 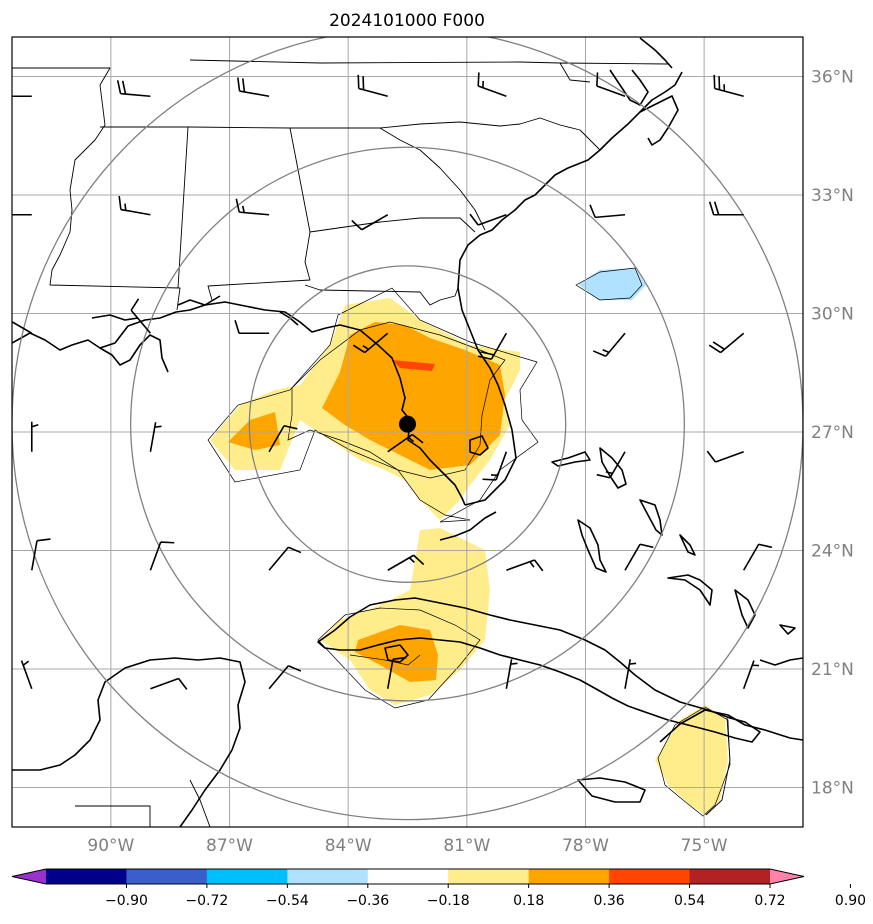 I want to click on outer-banks, so click(x=659, y=120).